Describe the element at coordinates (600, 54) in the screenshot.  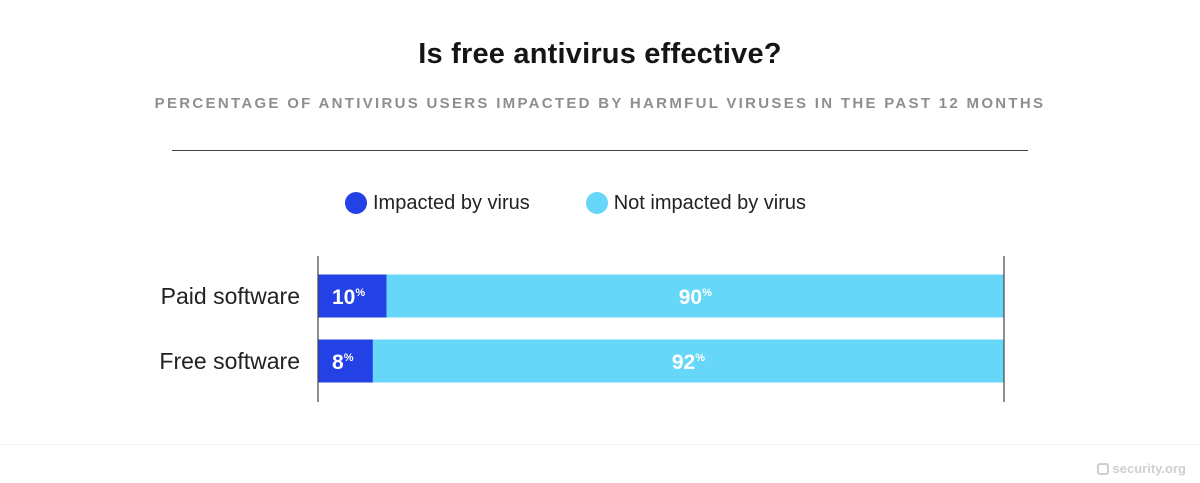
I see `chart-title: Is free antivirus effective?` at that location.